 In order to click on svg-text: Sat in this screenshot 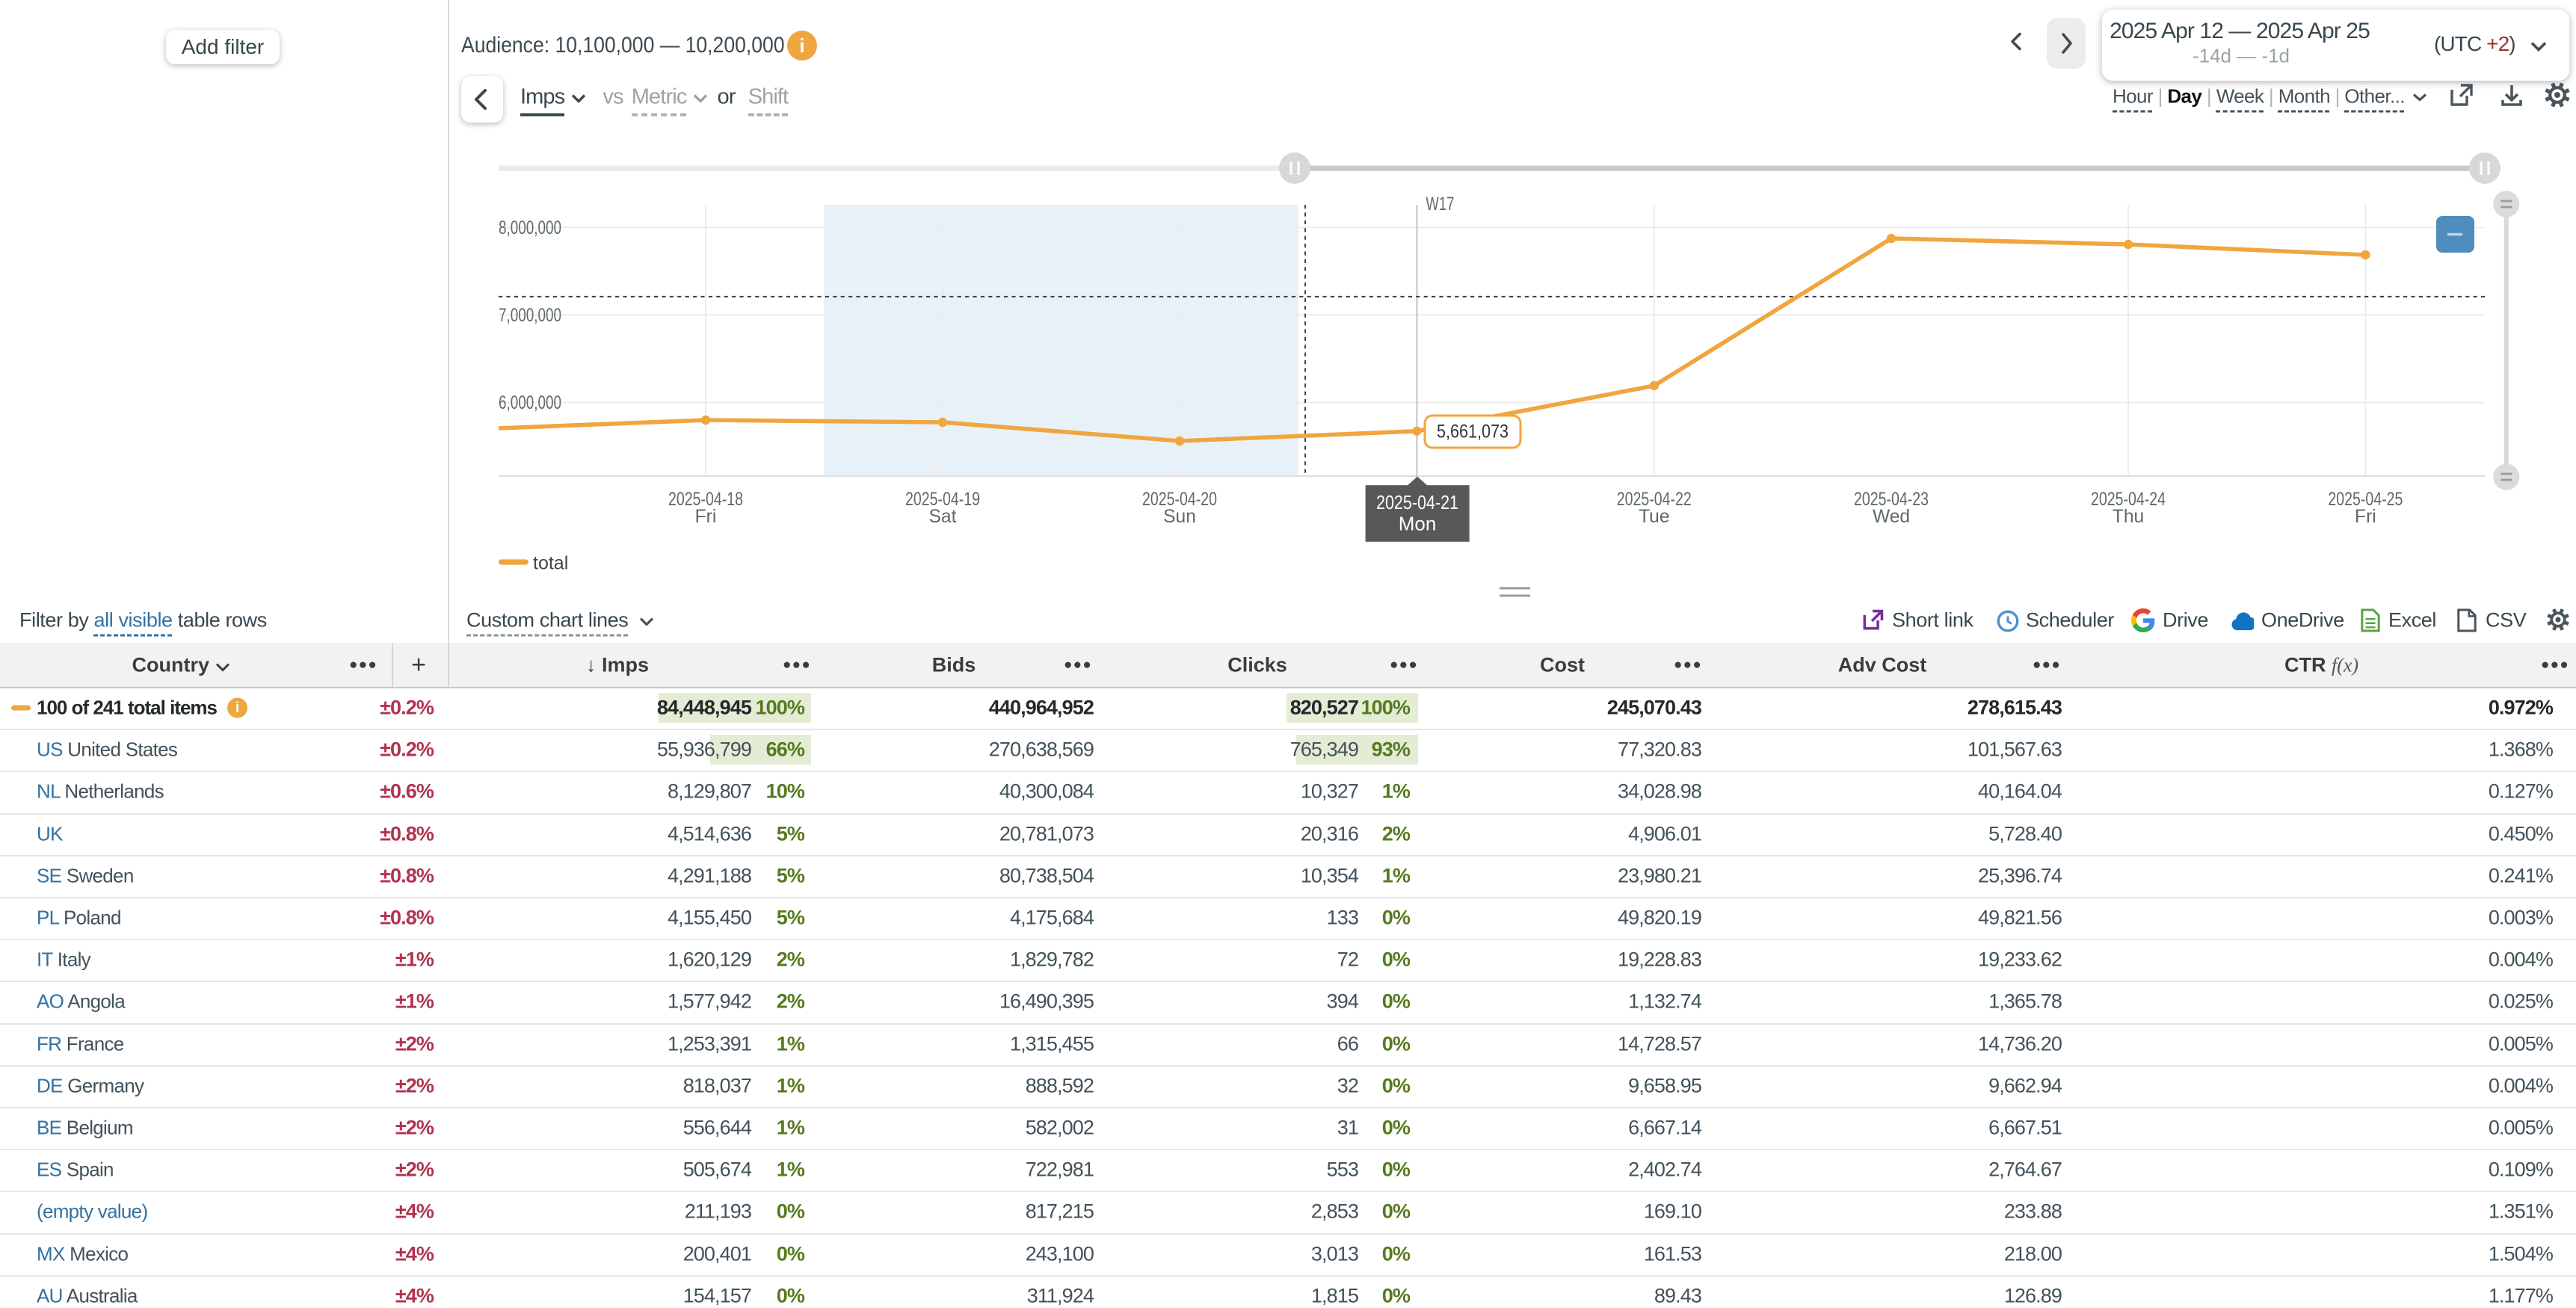, I will do `click(943, 517)`.